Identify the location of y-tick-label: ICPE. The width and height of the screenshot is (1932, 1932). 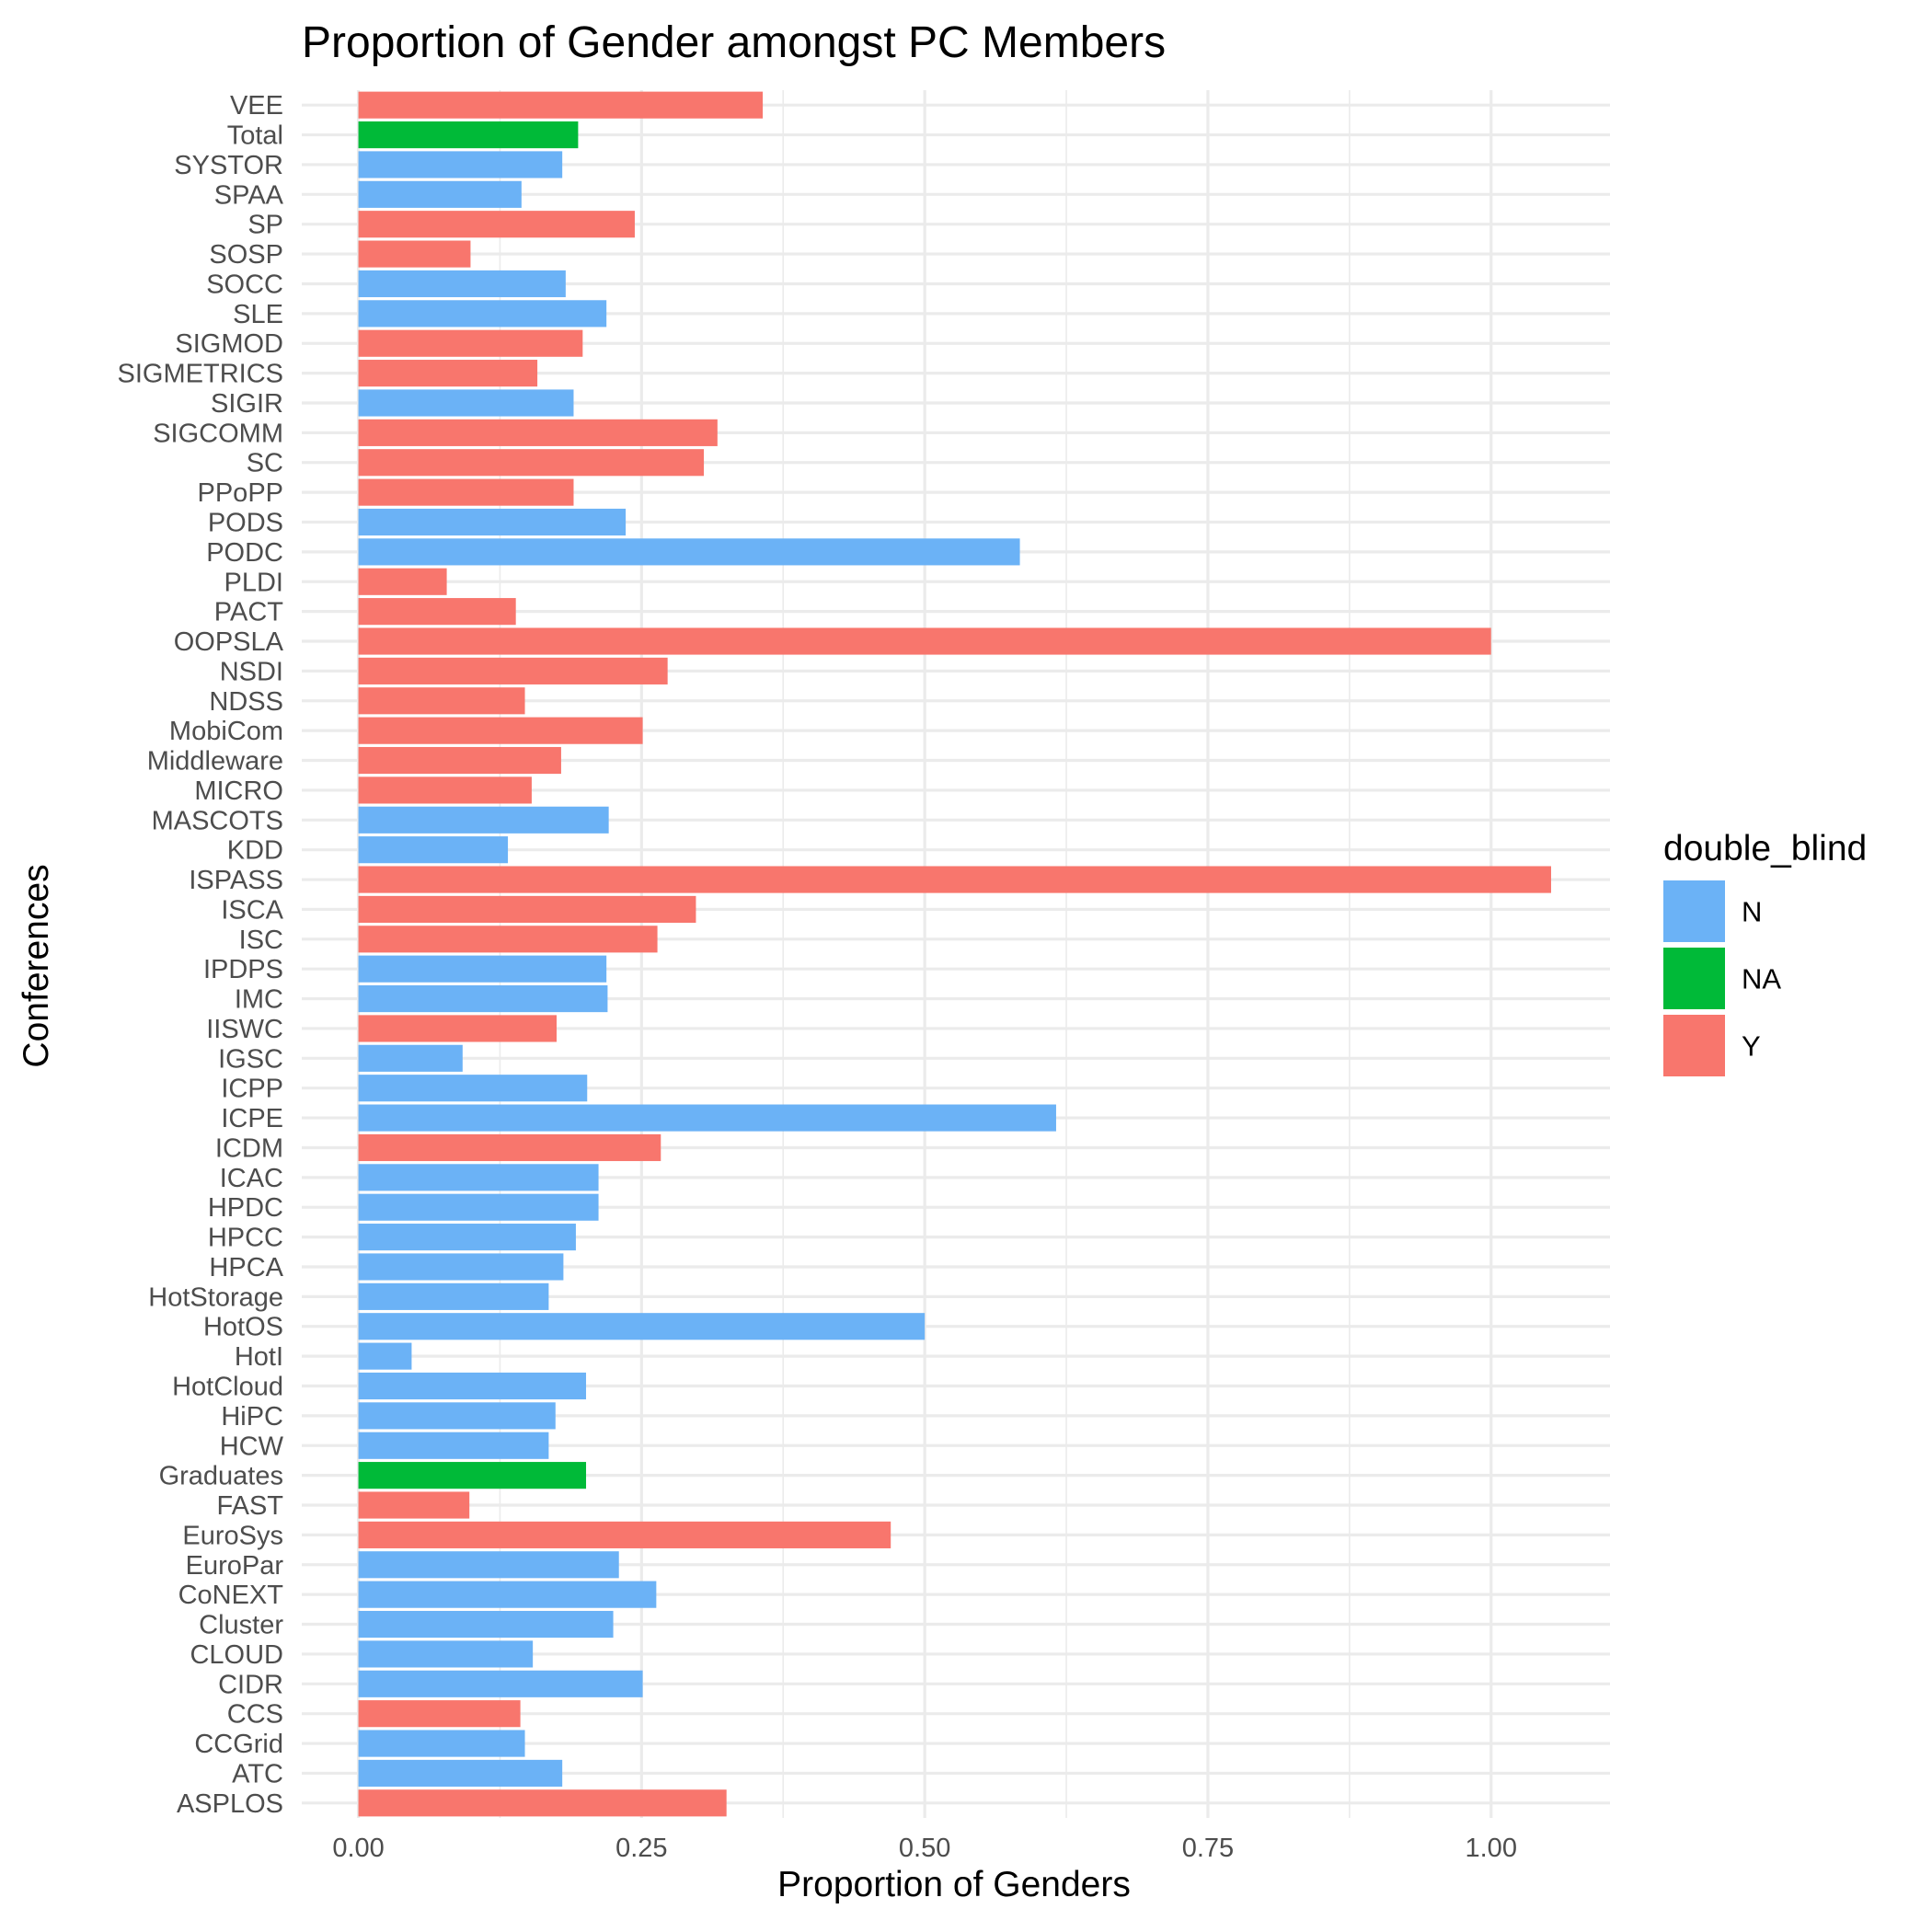
(252, 1118).